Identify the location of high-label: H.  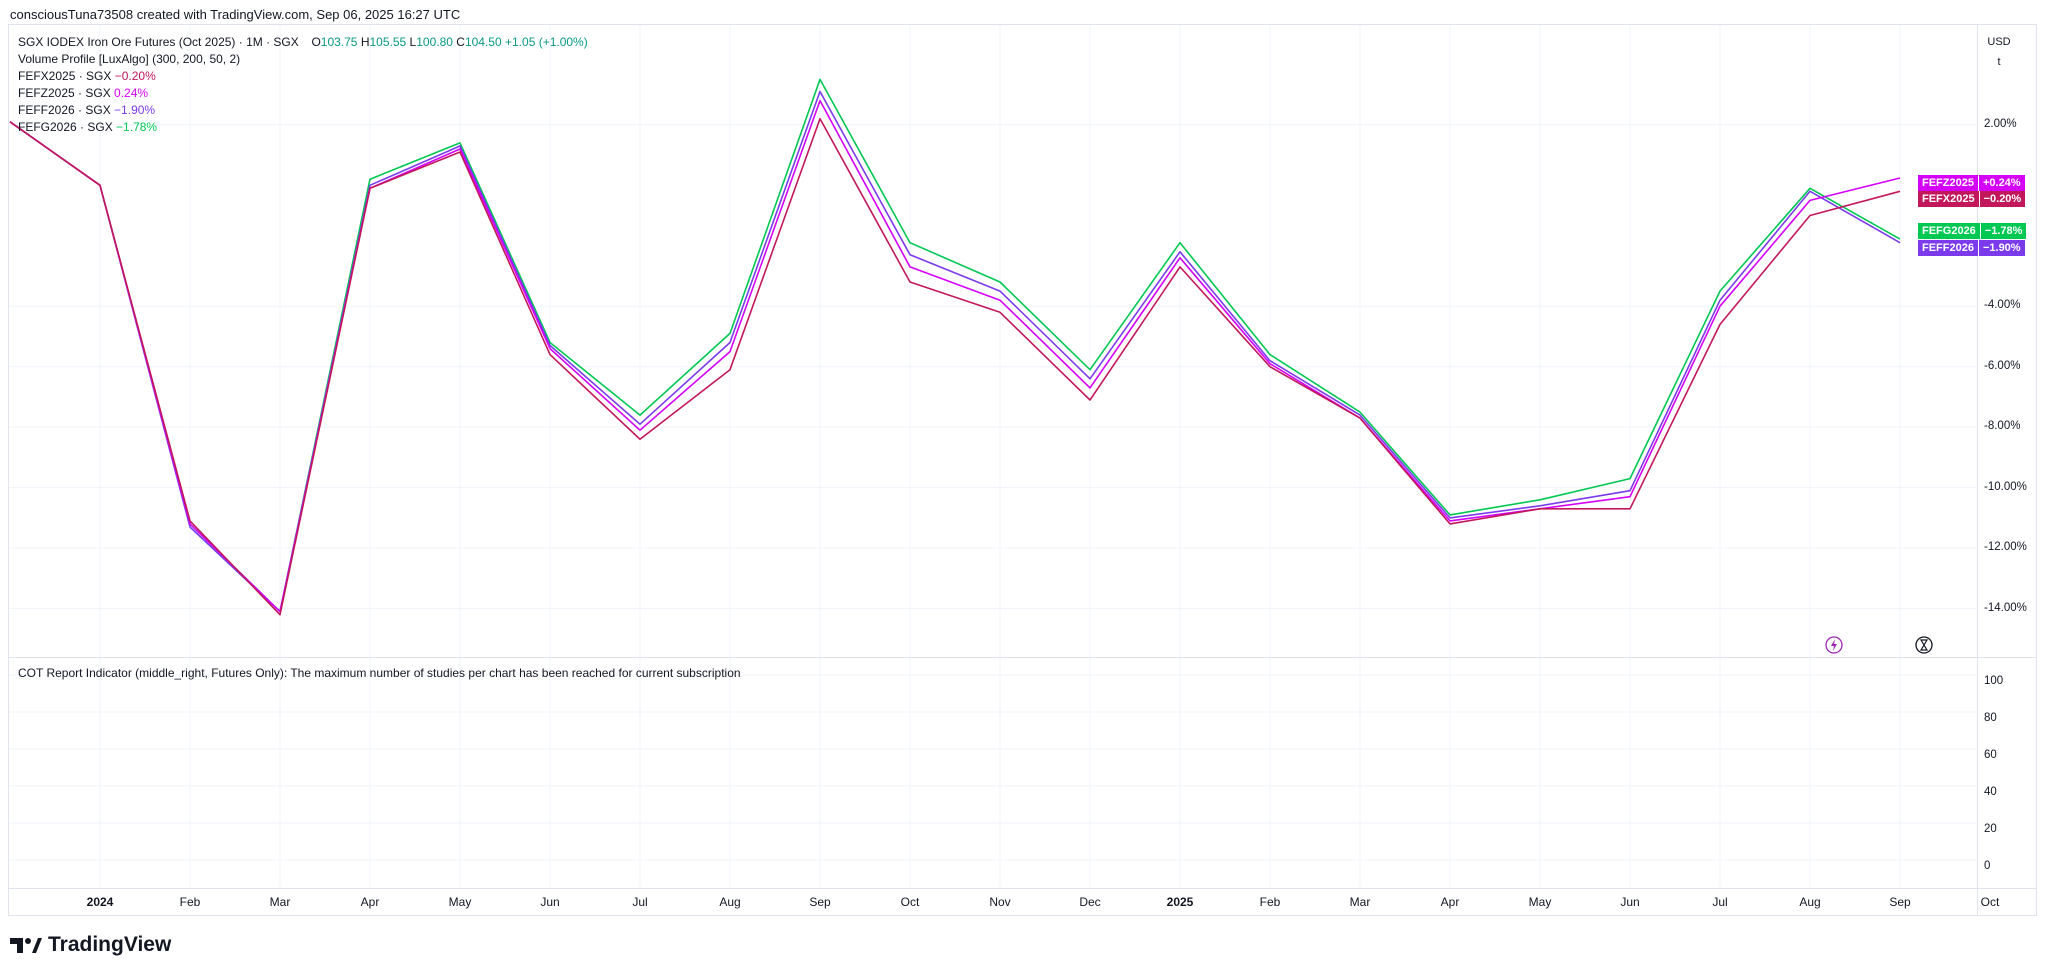
(365, 42).